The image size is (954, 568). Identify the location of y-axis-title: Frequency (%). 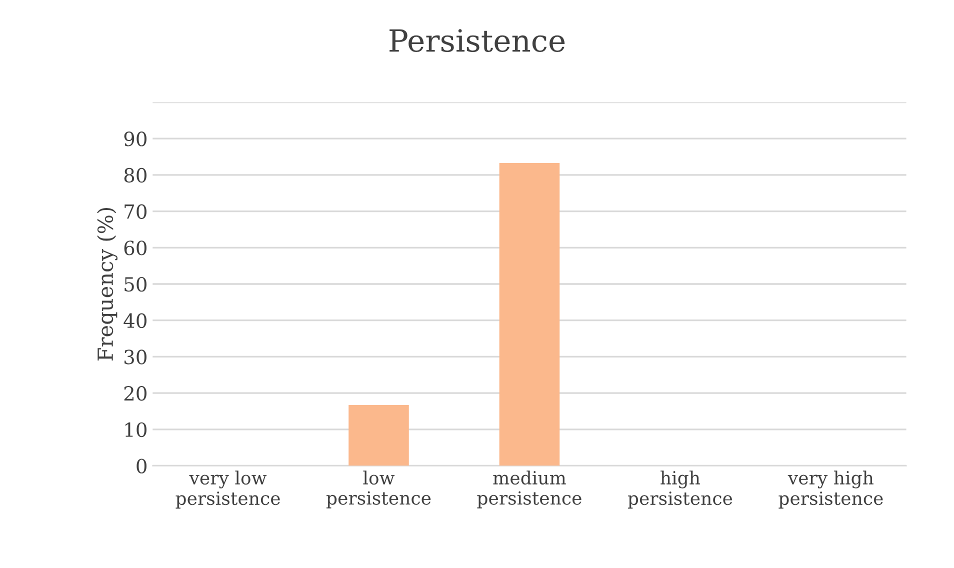
(107, 284).